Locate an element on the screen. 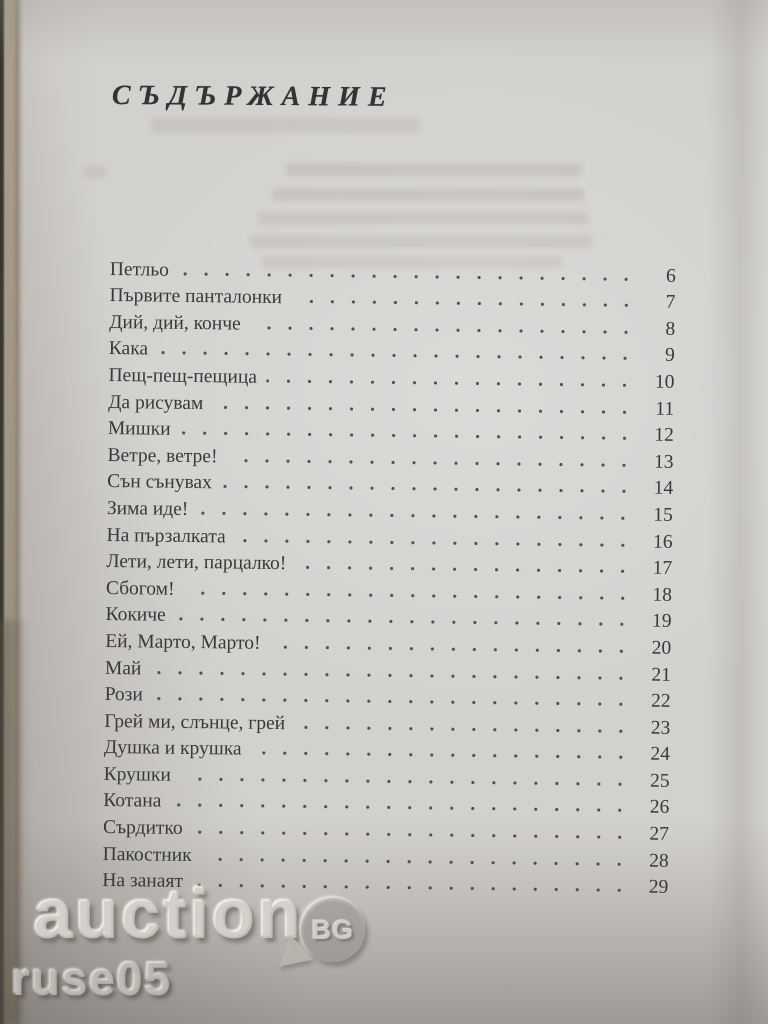 The height and width of the screenshot is (1024, 768). toc-entry-title: На пързалката is located at coordinates (166, 535).